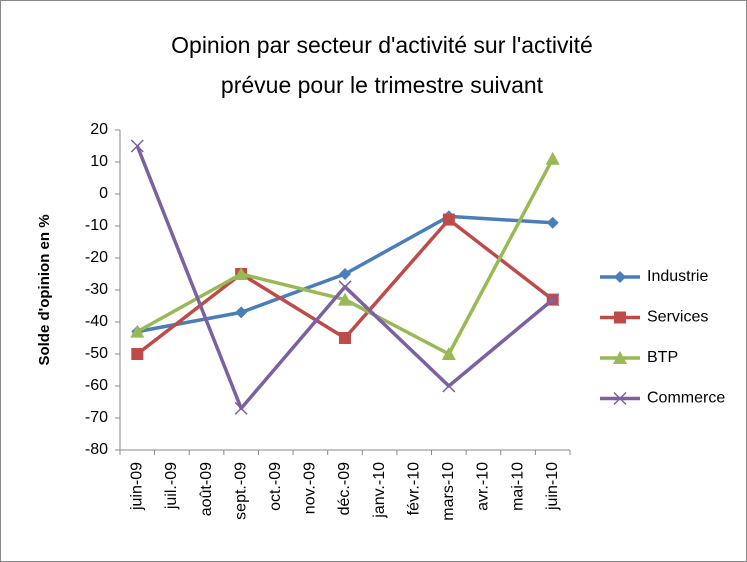 The image size is (747, 562). Describe the element at coordinates (552, 486) in the screenshot. I see `x-tick-label: juin-10` at that location.